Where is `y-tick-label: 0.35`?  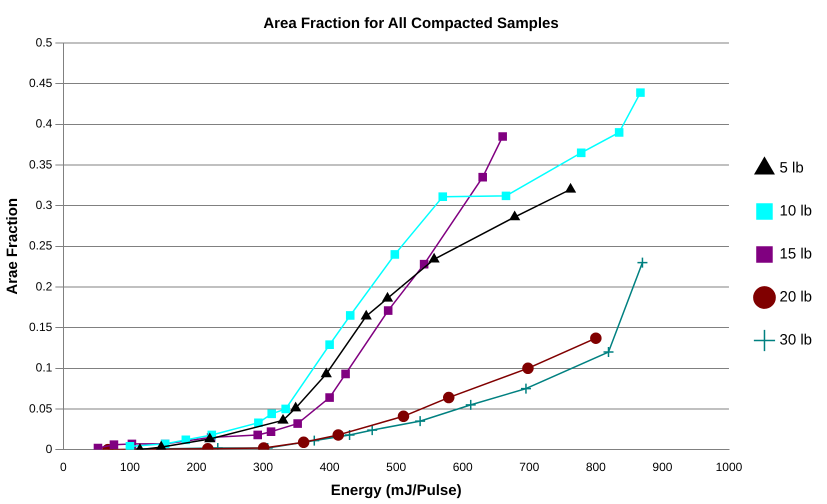 y-tick-label: 0.35 is located at coordinates (40, 164).